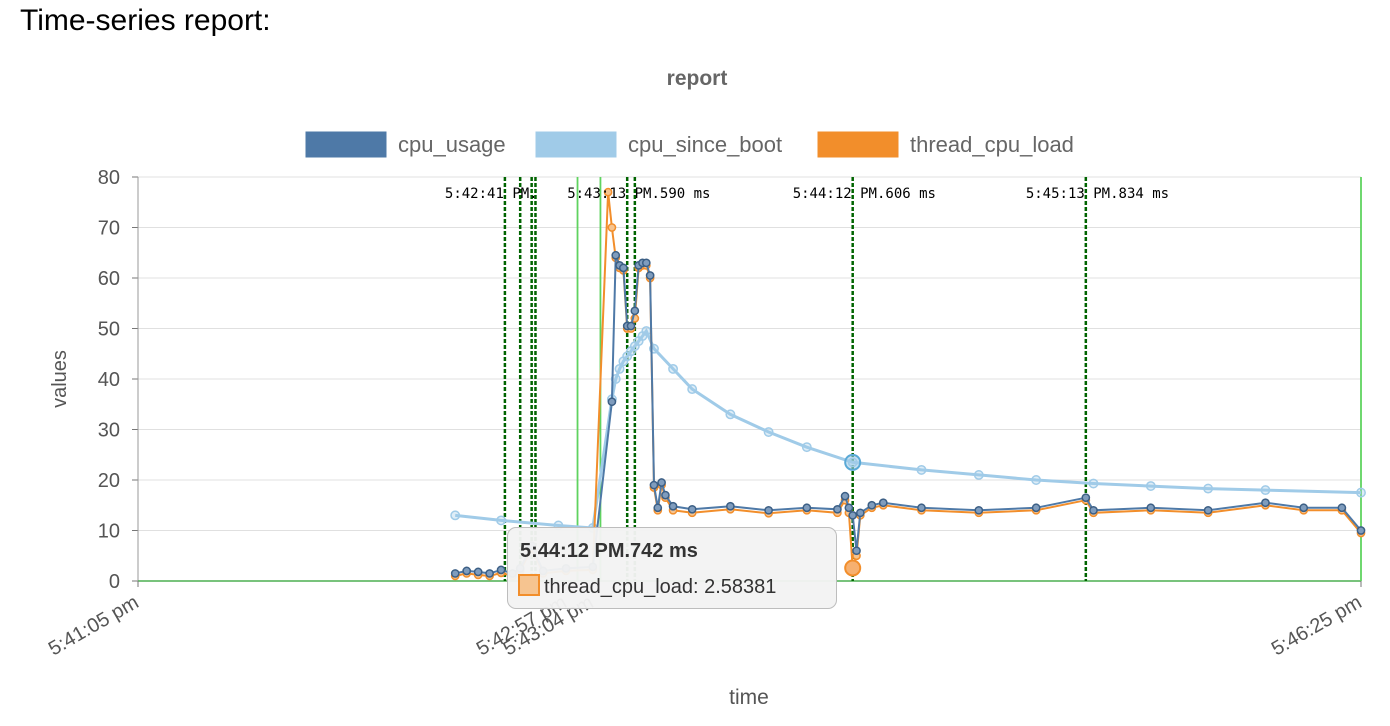 Image resolution: width=1390 pixels, height=726 pixels. Describe the element at coordinates (145, 20) in the screenshot. I see `page-heading: Time-series report:` at that location.